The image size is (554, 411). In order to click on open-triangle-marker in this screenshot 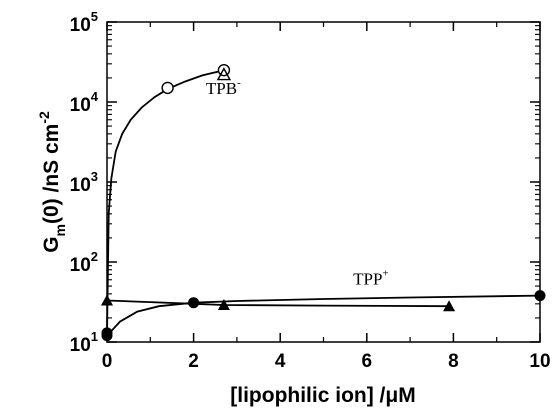, I will do `click(224, 74)`.